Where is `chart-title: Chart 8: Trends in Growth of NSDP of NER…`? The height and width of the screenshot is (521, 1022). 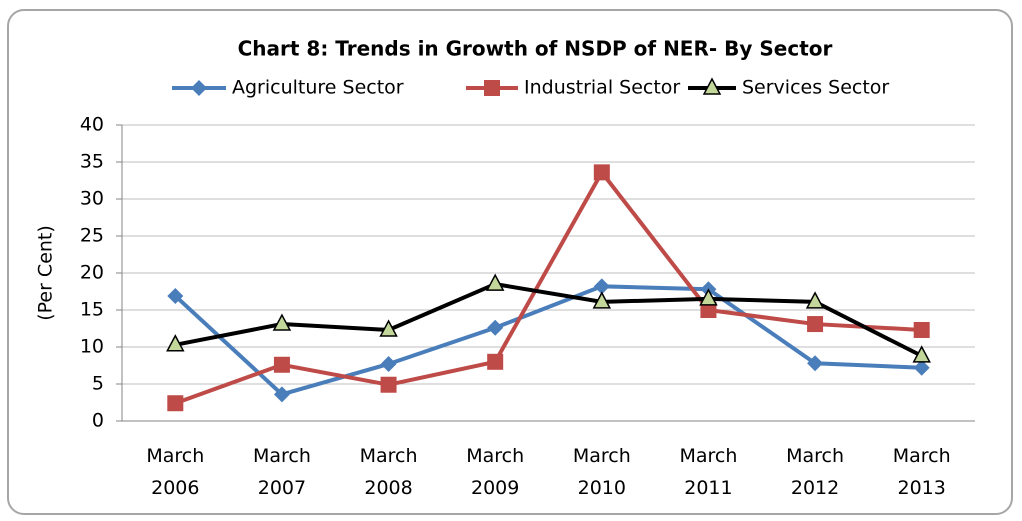 chart-title: Chart 8: Trends in Growth of NSDP of NER… is located at coordinates (535, 49).